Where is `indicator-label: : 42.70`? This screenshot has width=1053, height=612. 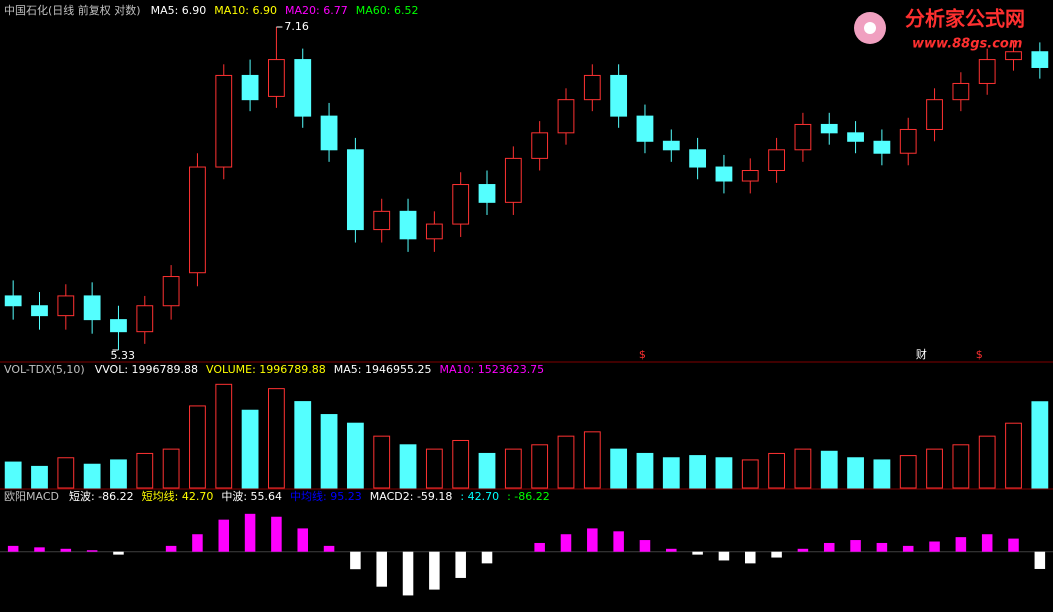
indicator-label: : 42.70 is located at coordinates (479, 496).